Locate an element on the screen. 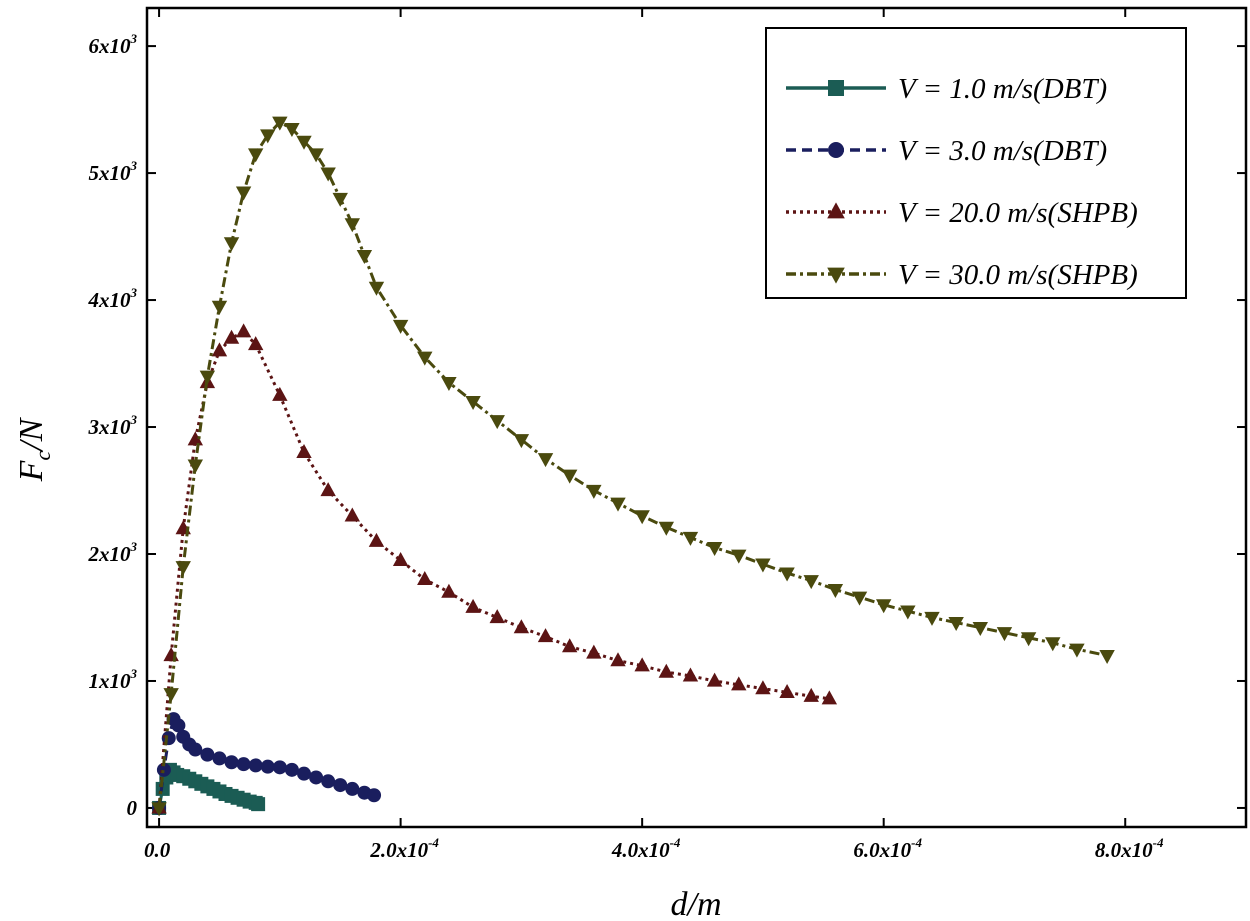 The image size is (1250, 921). legend-box is located at coordinates (976, 163).